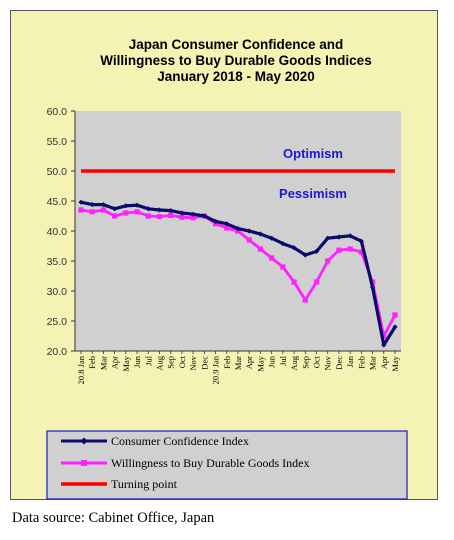 The image size is (454, 540). I want to click on x-tick-label: Jun, so click(137, 361).